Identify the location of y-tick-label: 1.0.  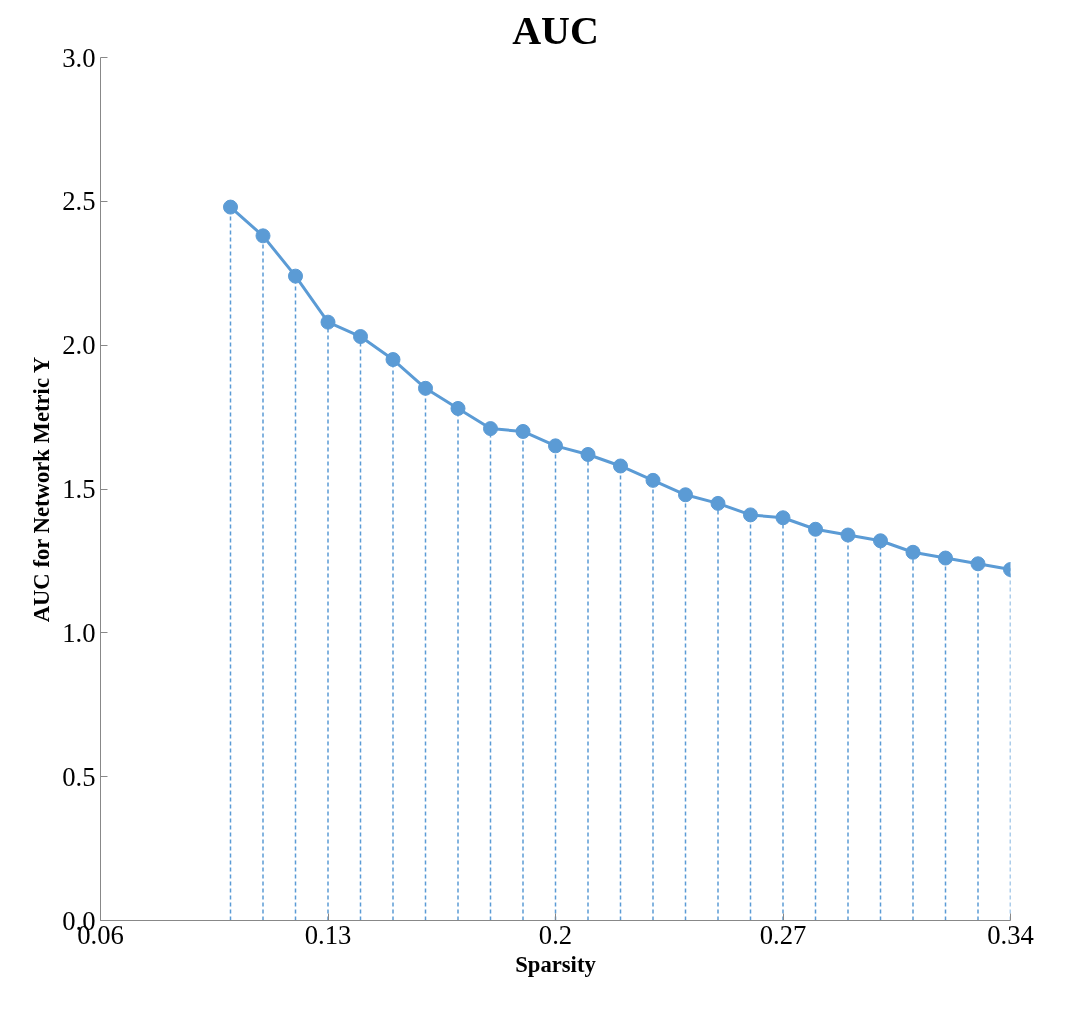
(79, 632).